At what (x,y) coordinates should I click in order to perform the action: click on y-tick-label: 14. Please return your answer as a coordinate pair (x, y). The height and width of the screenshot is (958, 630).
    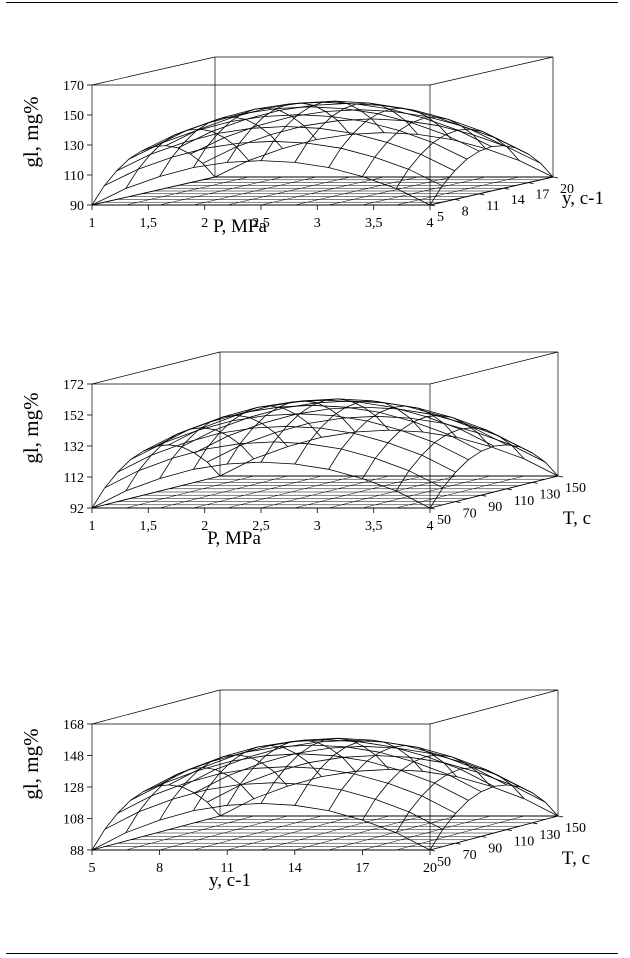
    Looking at the image, I should click on (518, 200).